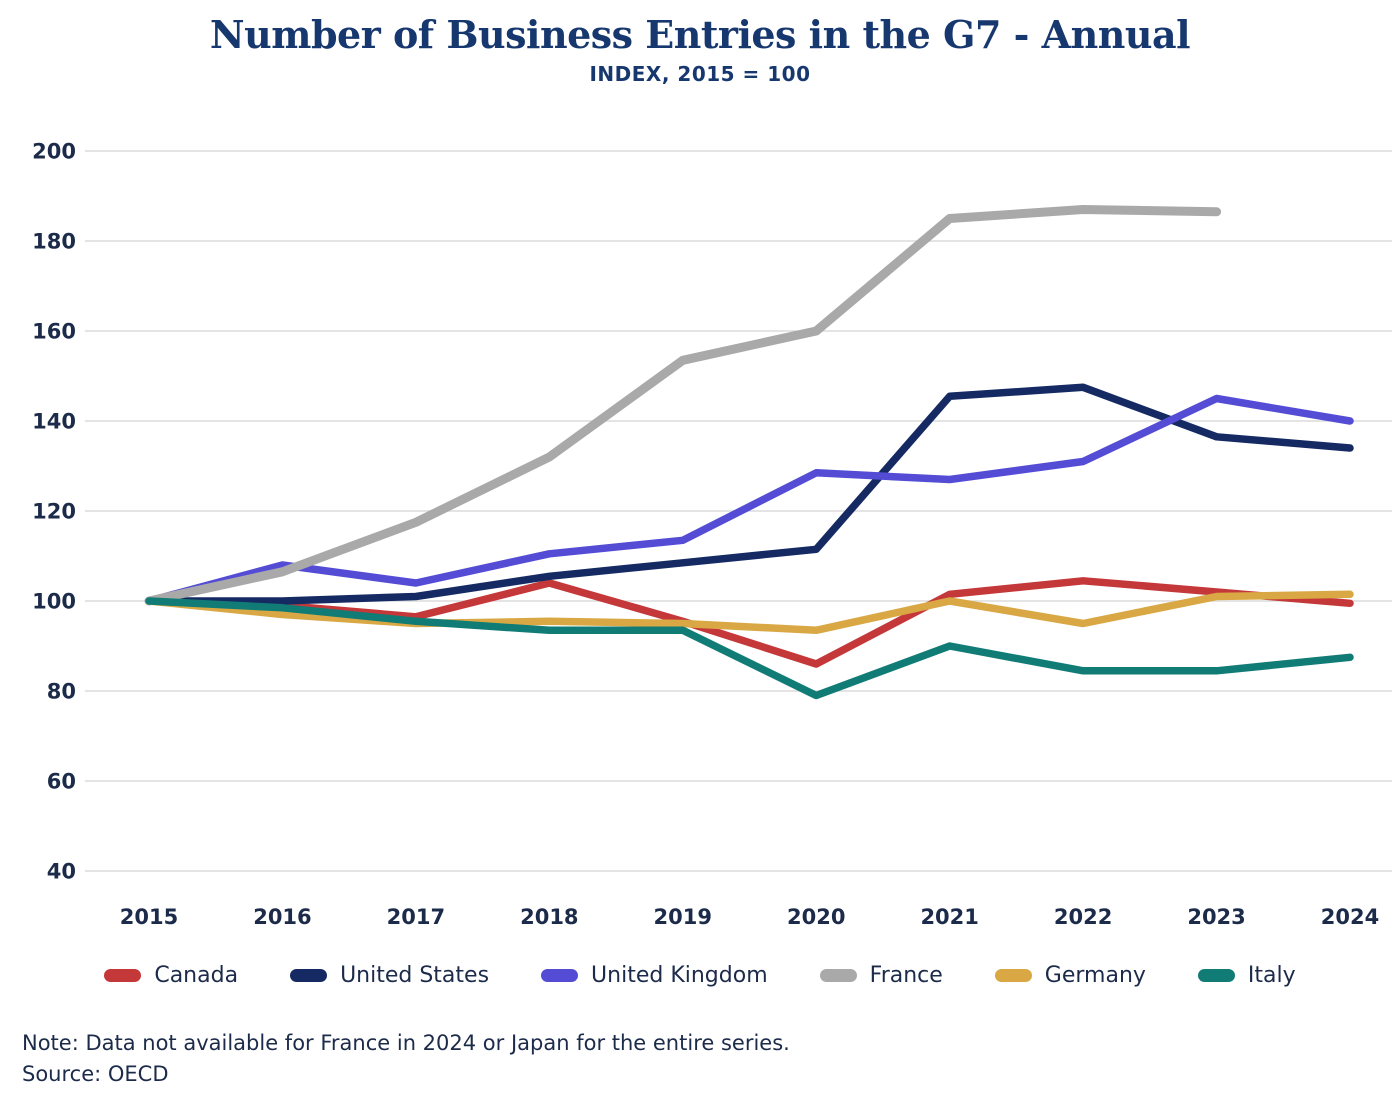 This screenshot has height=1101, width=1400. I want to click on x-tick-label-2017: 2017, so click(416, 917).